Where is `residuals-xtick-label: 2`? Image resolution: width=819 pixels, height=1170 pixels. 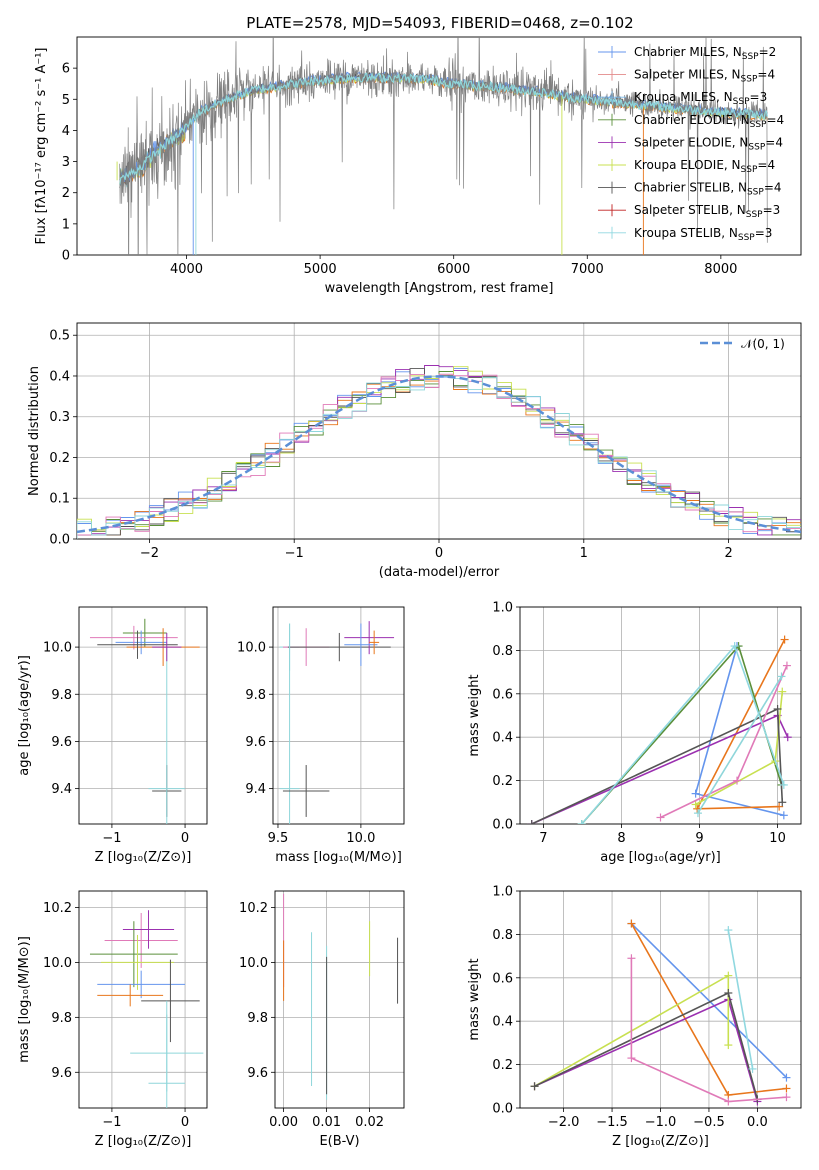 residuals-xtick-label: 2 is located at coordinates (728, 553).